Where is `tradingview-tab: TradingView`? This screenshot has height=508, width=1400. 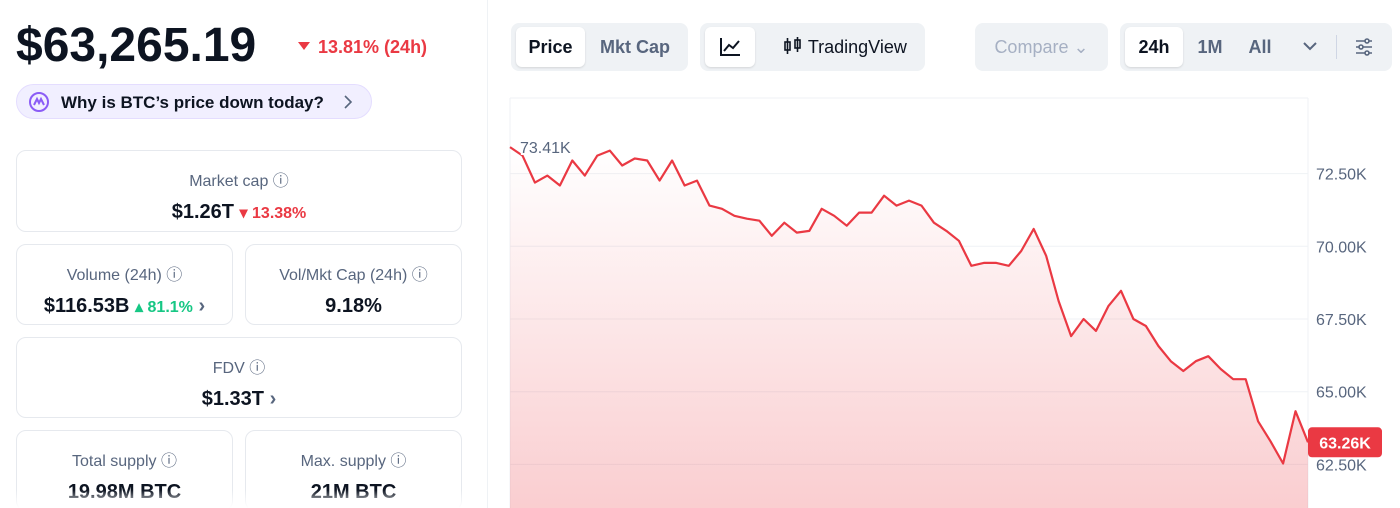 tradingview-tab: TradingView is located at coordinates (845, 47).